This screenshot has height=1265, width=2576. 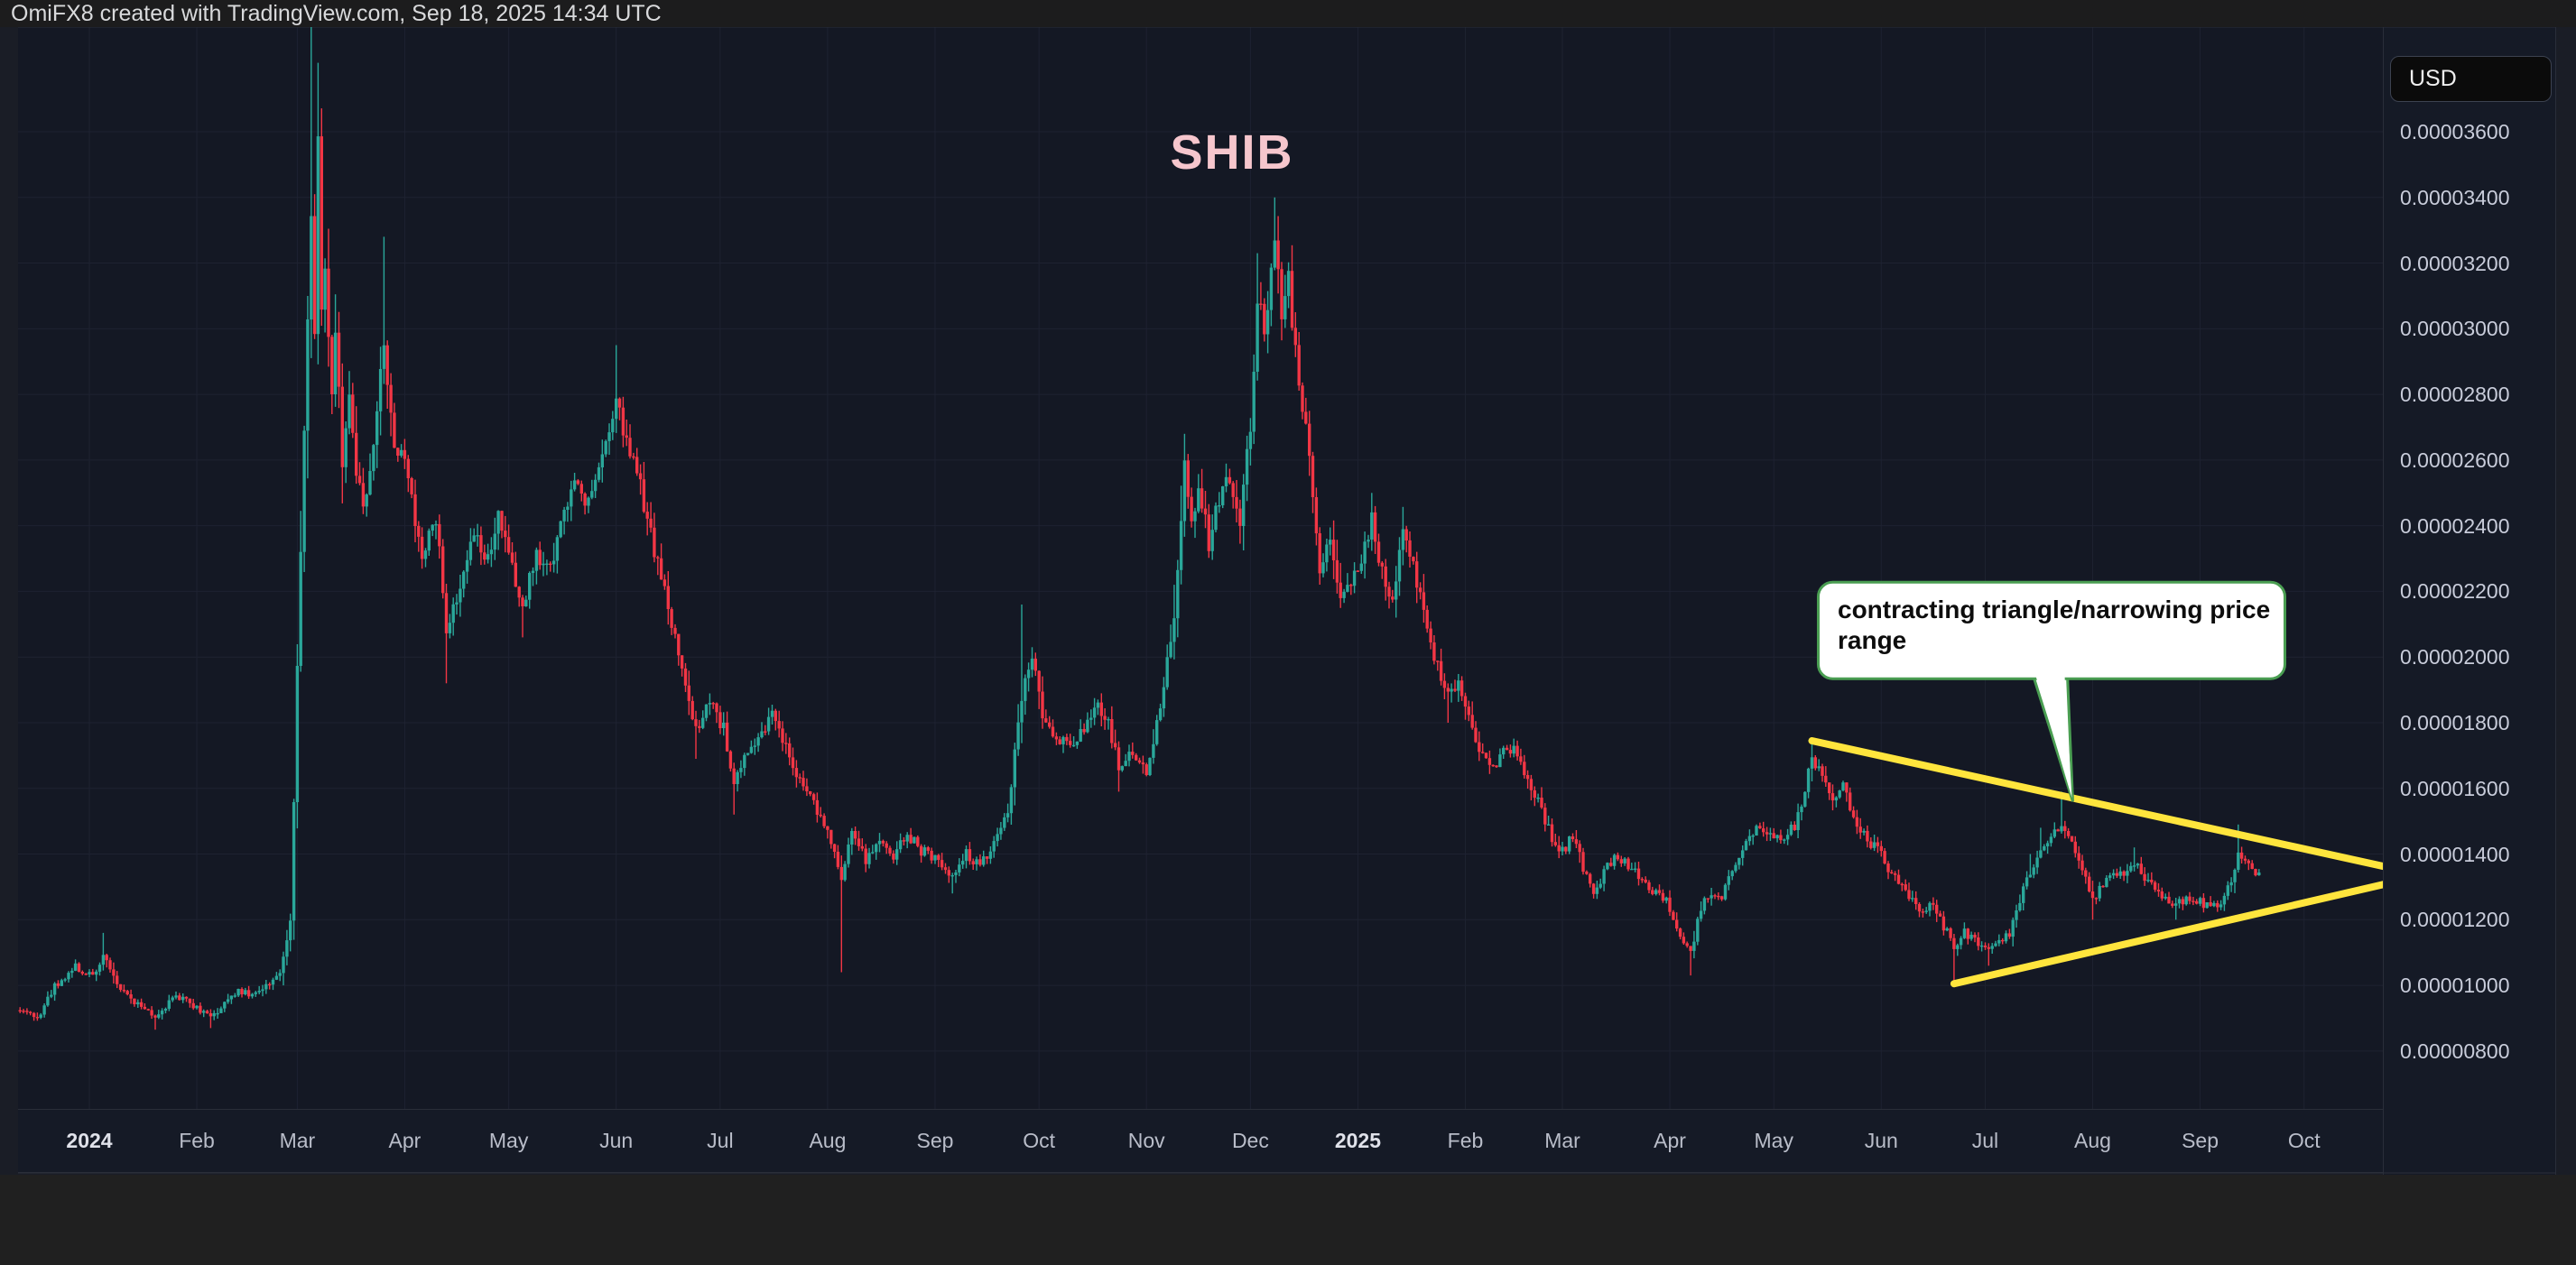 I want to click on price-axis-label: 0.00001600, so click(x=2455, y=788).